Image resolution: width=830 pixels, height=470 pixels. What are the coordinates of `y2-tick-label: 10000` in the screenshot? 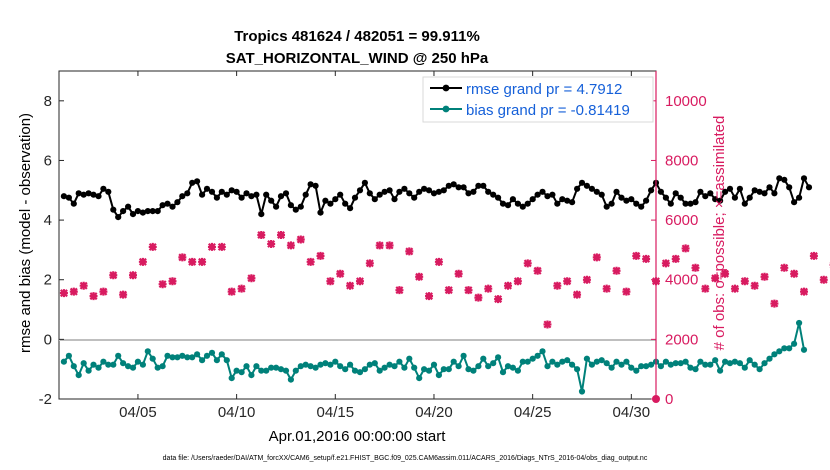 It's located at (686, 101).